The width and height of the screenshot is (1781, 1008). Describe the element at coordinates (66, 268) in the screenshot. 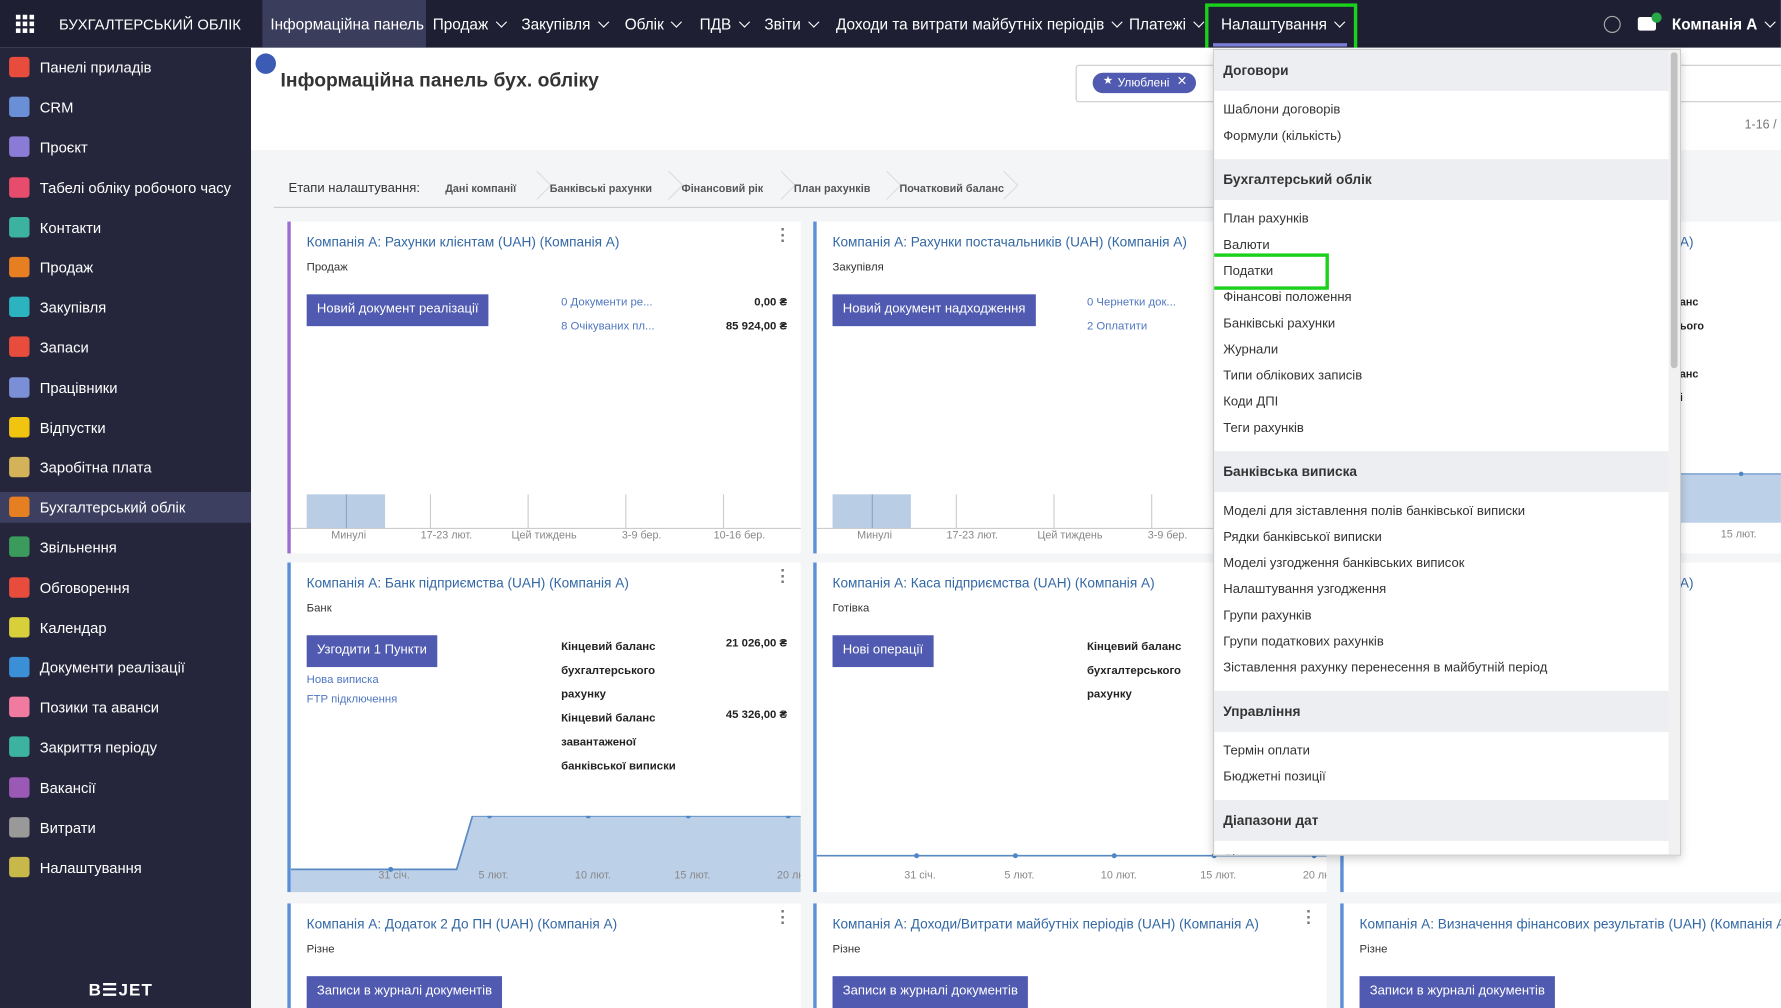

I see `sidebar-item: Продаж` at that location.